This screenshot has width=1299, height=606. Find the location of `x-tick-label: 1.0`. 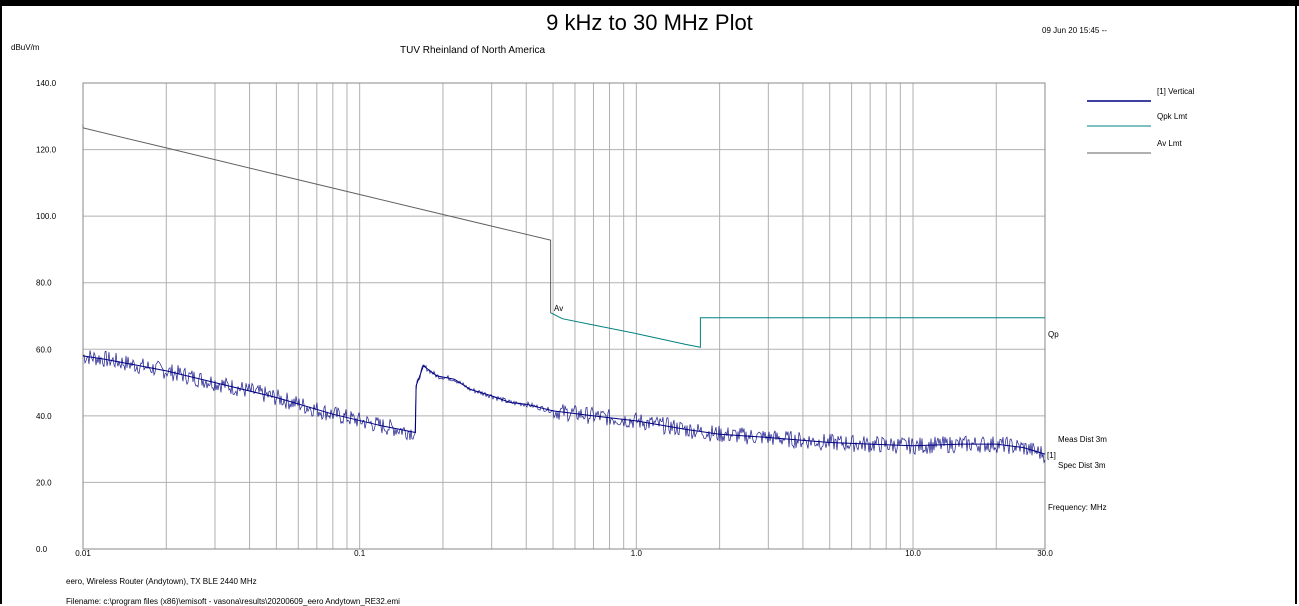

x-tick-label: 1.0 is located at coordinates (637, 553).